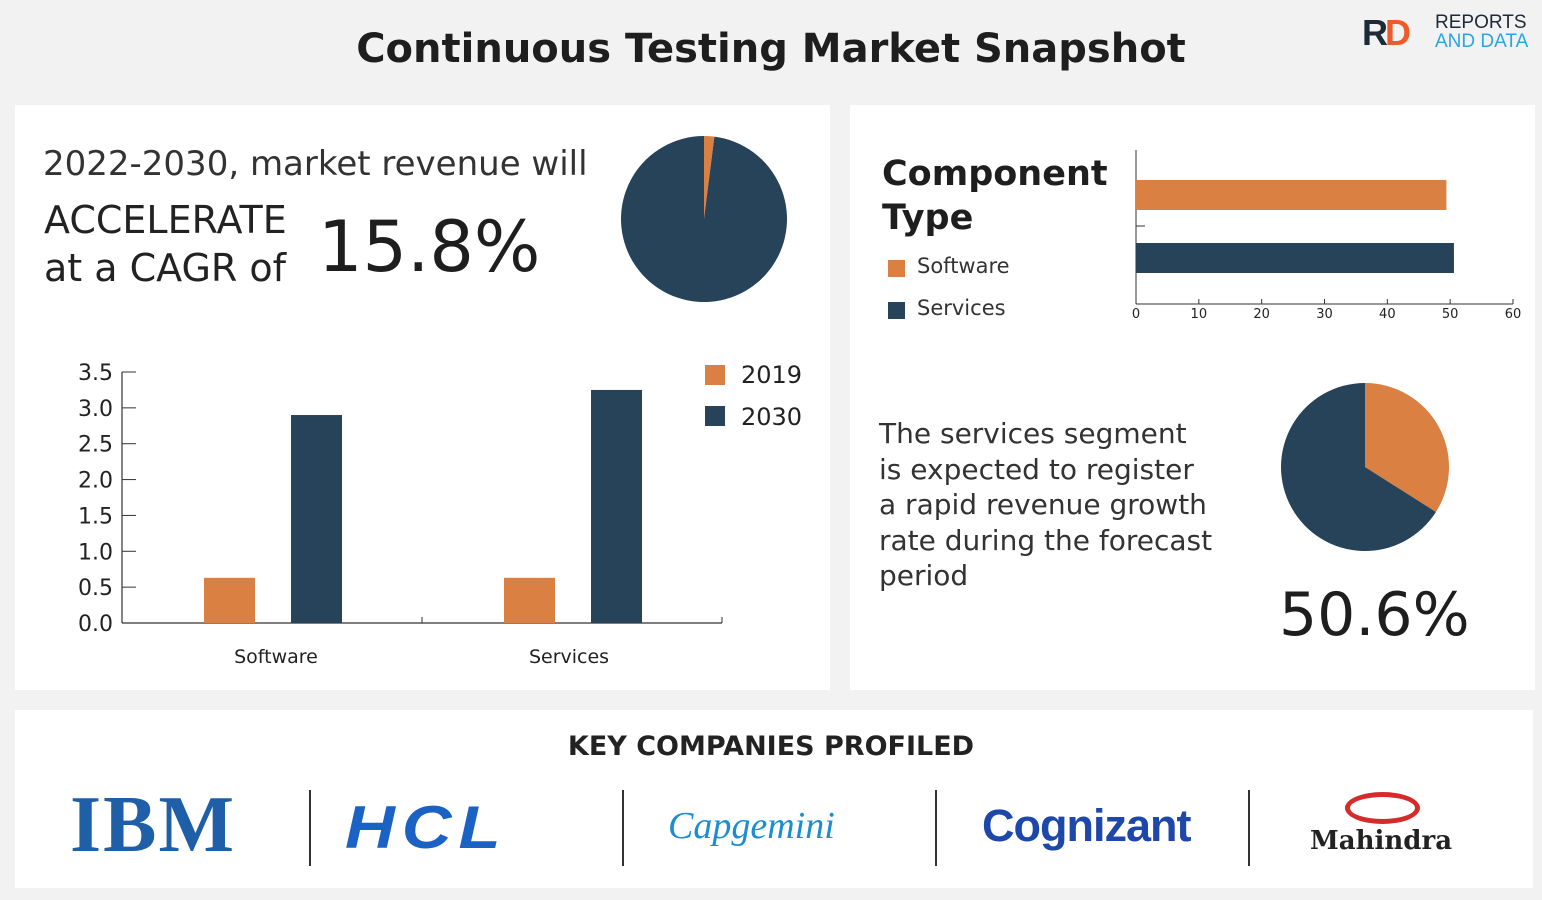  I want to click on mahindra-emblem-icon, so click(1382, 808).